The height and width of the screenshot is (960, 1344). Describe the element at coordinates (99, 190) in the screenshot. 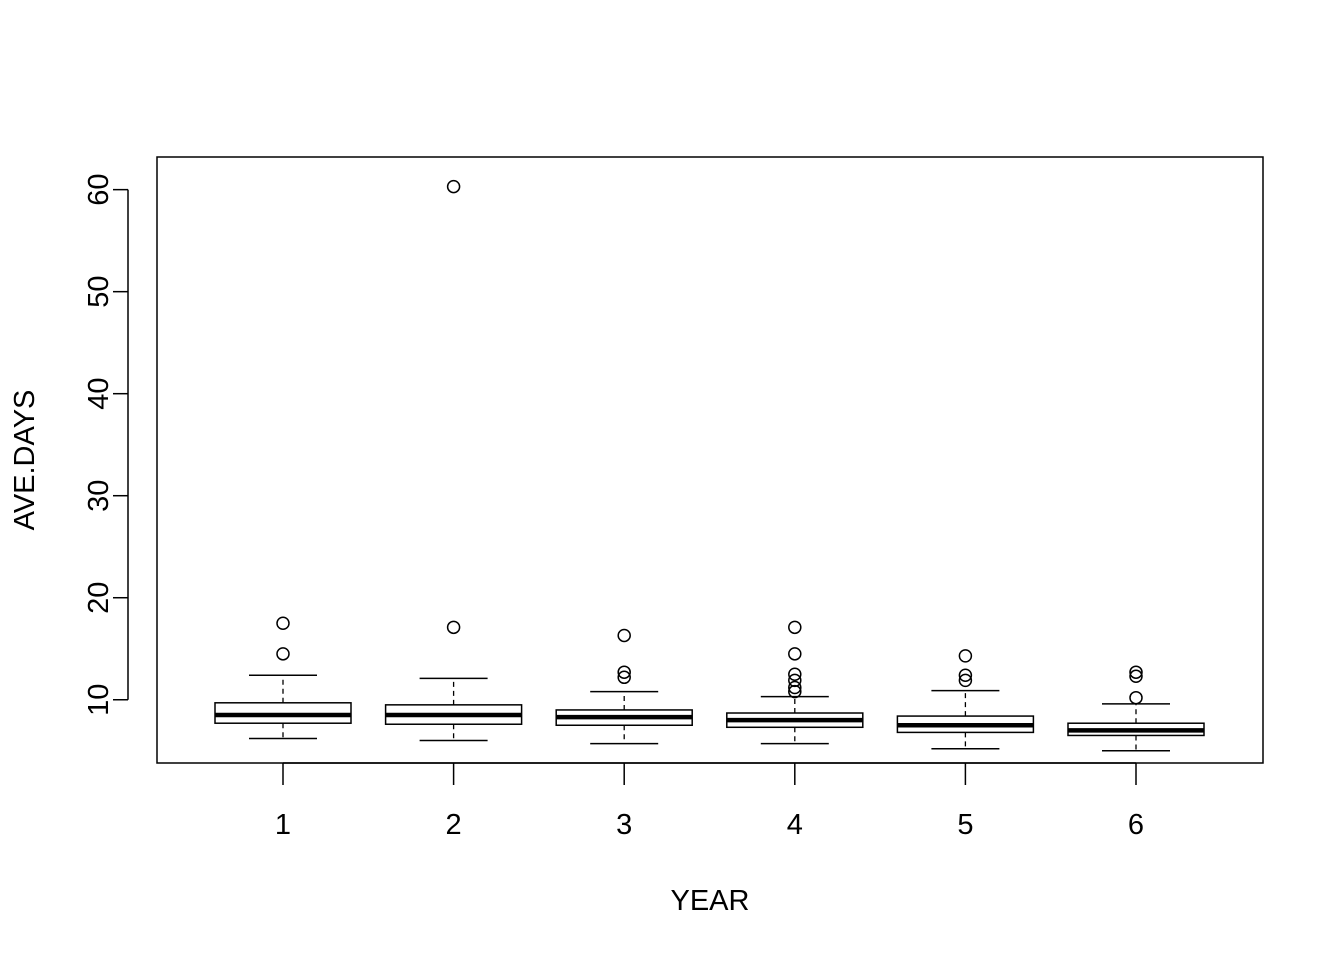

I see `y-tick-label: 60` at that location.